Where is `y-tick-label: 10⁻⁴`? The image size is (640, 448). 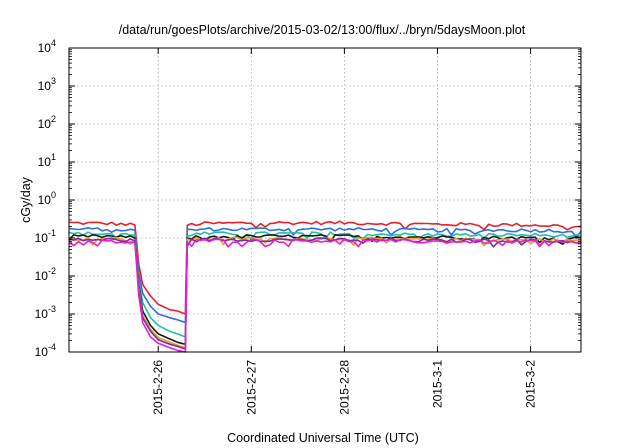
y-tick-label: 10⁻⁴ is located at coordinates (45, 350).